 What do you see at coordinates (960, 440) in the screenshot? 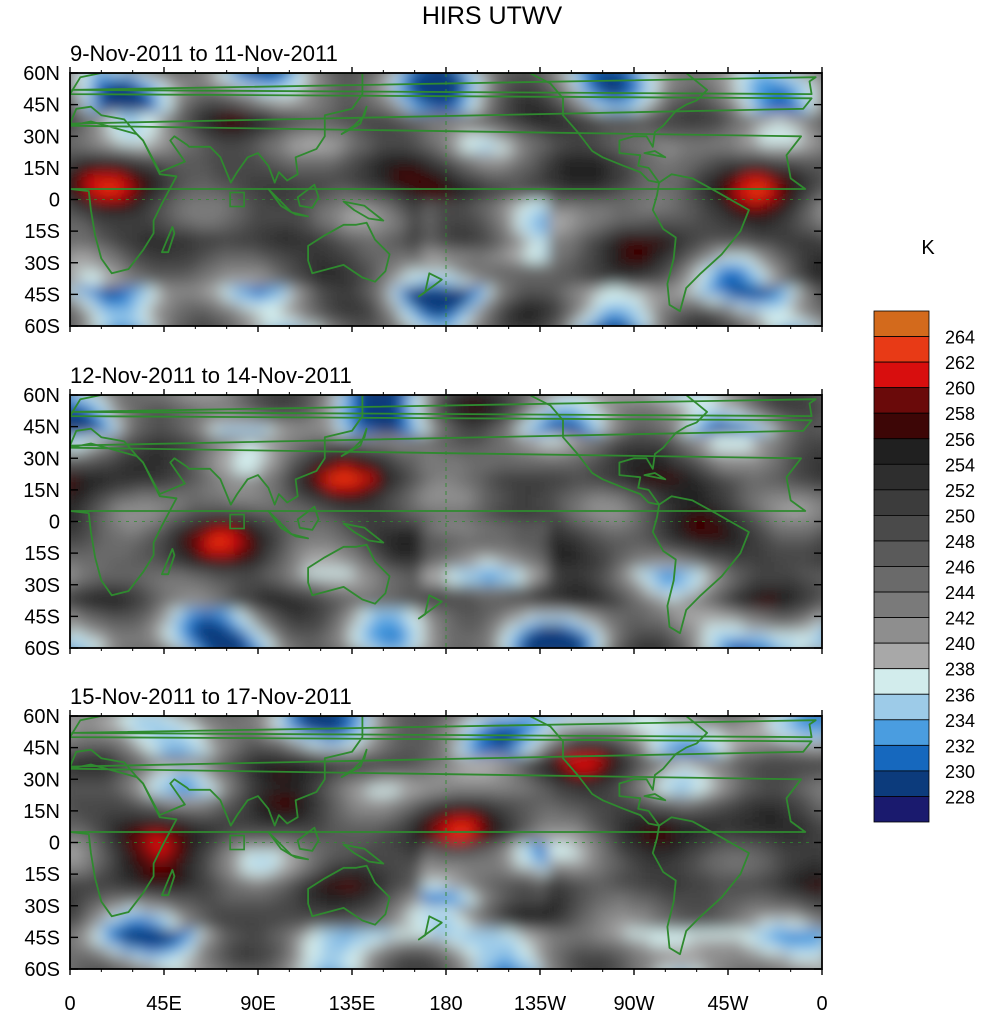
I see `colorbar-tick-label: 256` at bounding box center [960, 440].